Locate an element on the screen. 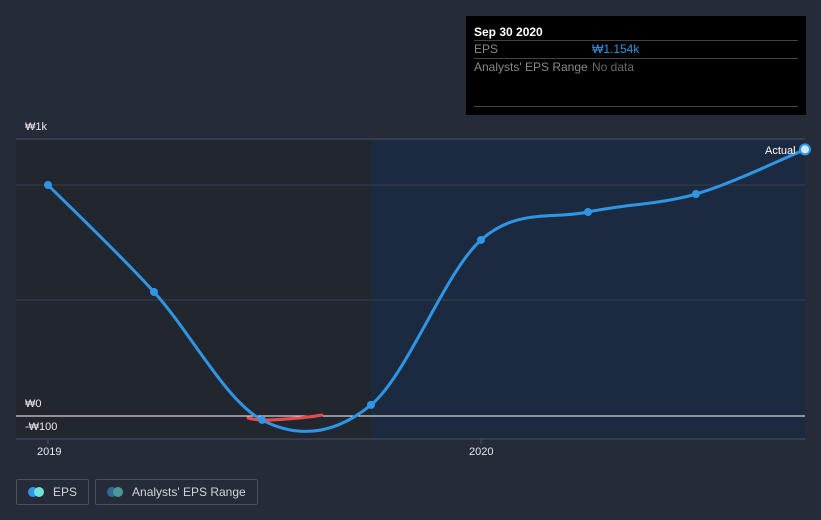 The image size is (821, 520). actual-annotation: Actual is located at coordinates (780, 151).